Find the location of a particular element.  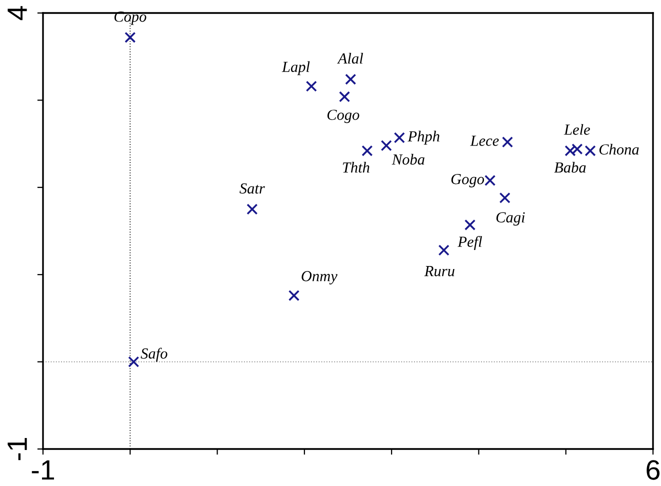

annotation: Safo is located at coordinates (154, 355).